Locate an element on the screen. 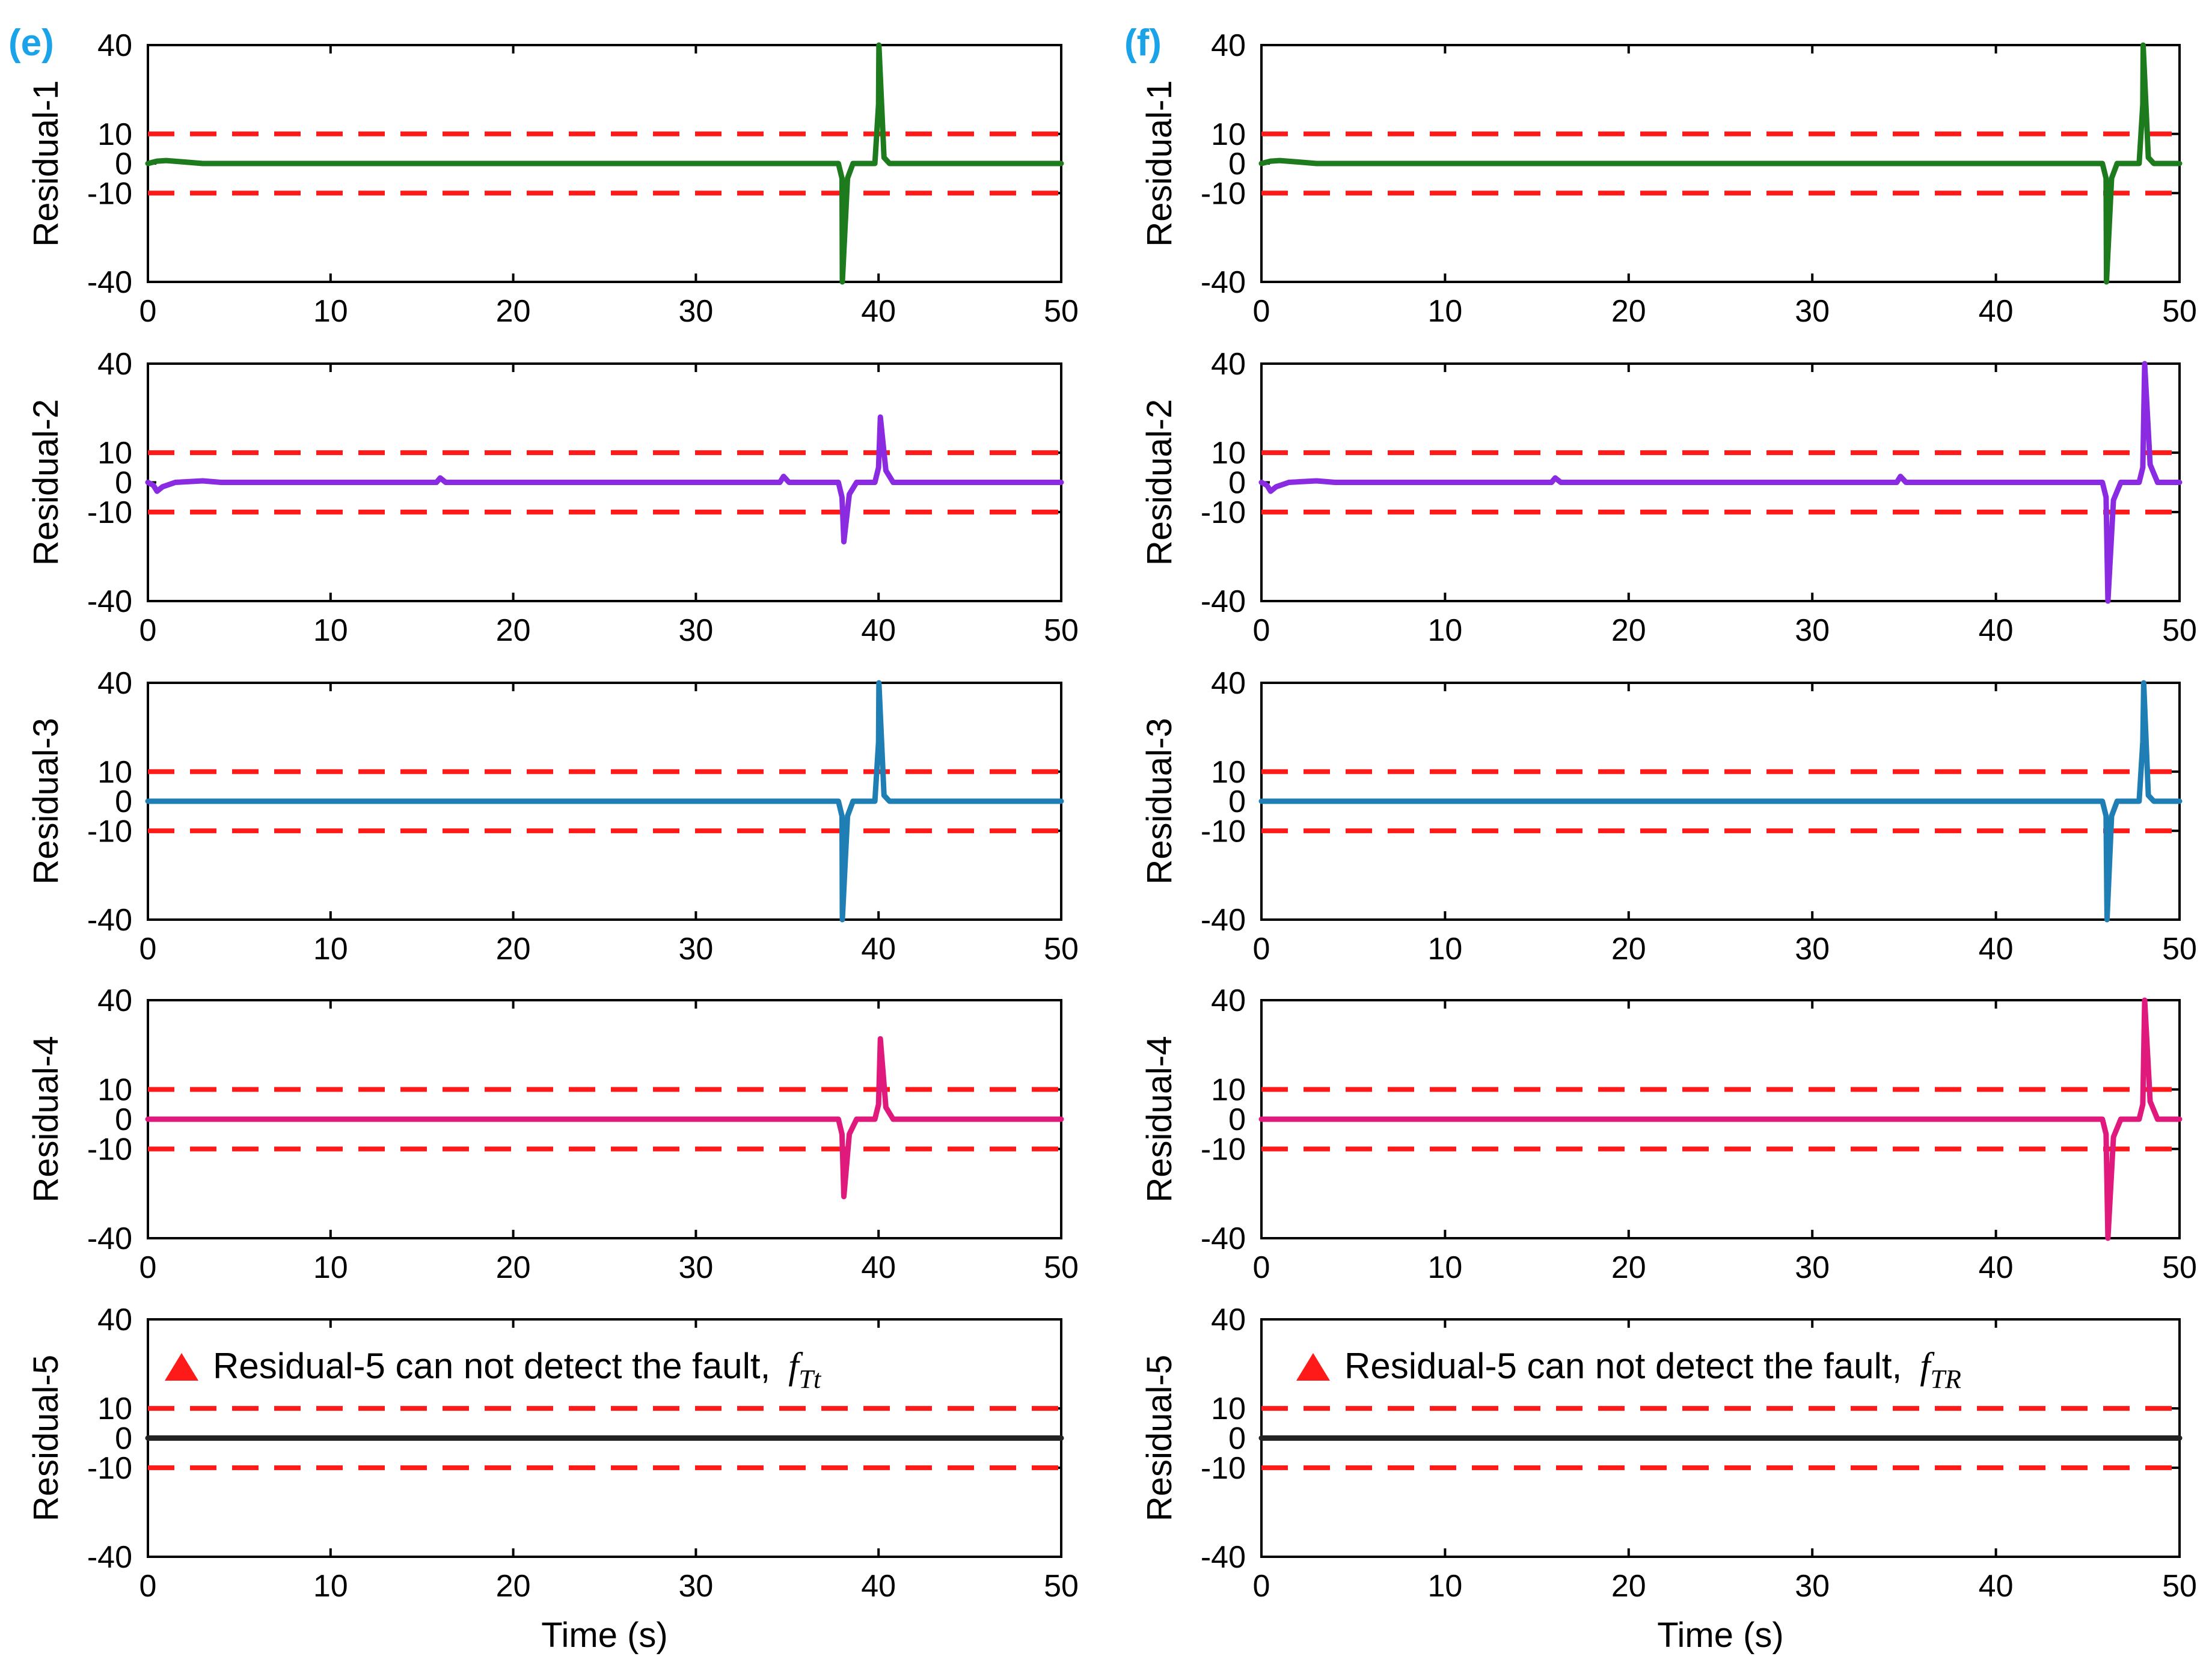 The height and width of the screenshot is (1680, 2209). y-axis-label: Residual-3 is located at coordinates (1159, 801).